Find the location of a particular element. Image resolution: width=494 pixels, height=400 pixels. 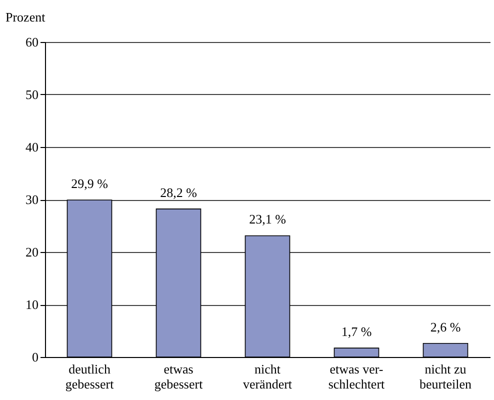

y-tick-label: 10 is located at coordinates (32, 304).